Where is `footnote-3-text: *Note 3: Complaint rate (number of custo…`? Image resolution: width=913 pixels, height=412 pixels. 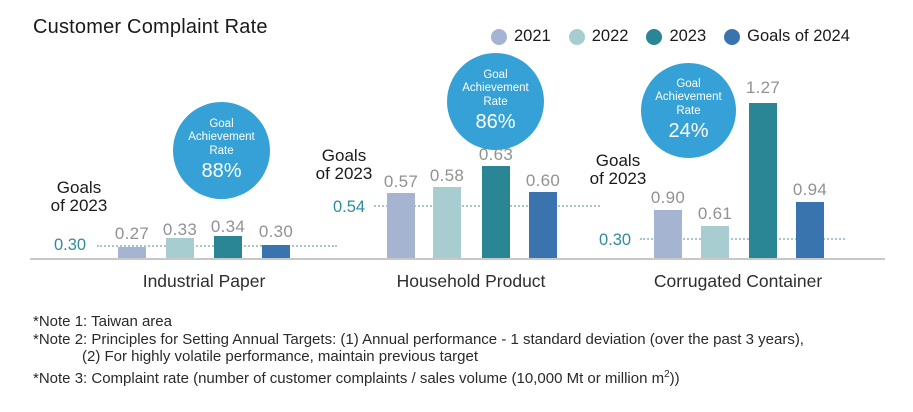 footnote-3-text: *Note 3: Complaint rate (number of custo… is located at coordinates (349, 378).